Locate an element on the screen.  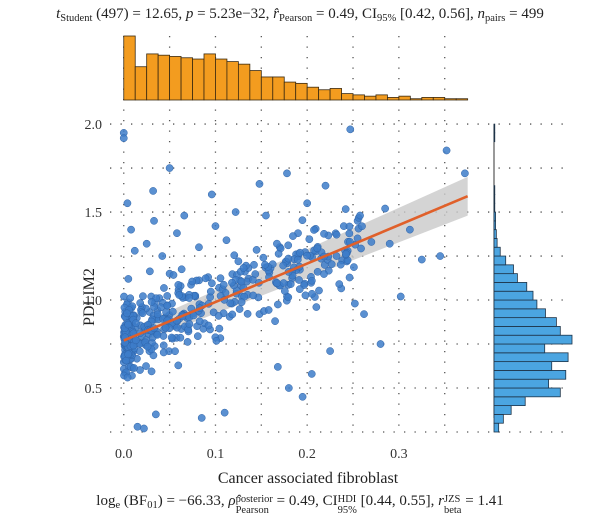
x-marginal-histogram is located at coordinates (296, 68).